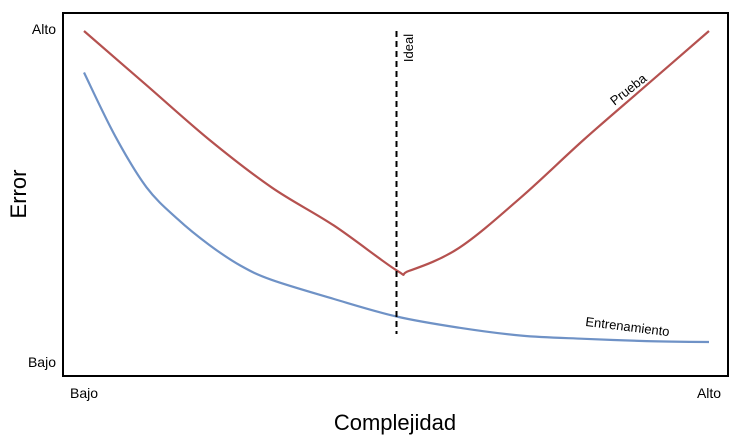  What do you see at coordinates (44, 29) in the screenshot?
I see `y-tick-label-top: Alto` at bounding box center [44, 29].